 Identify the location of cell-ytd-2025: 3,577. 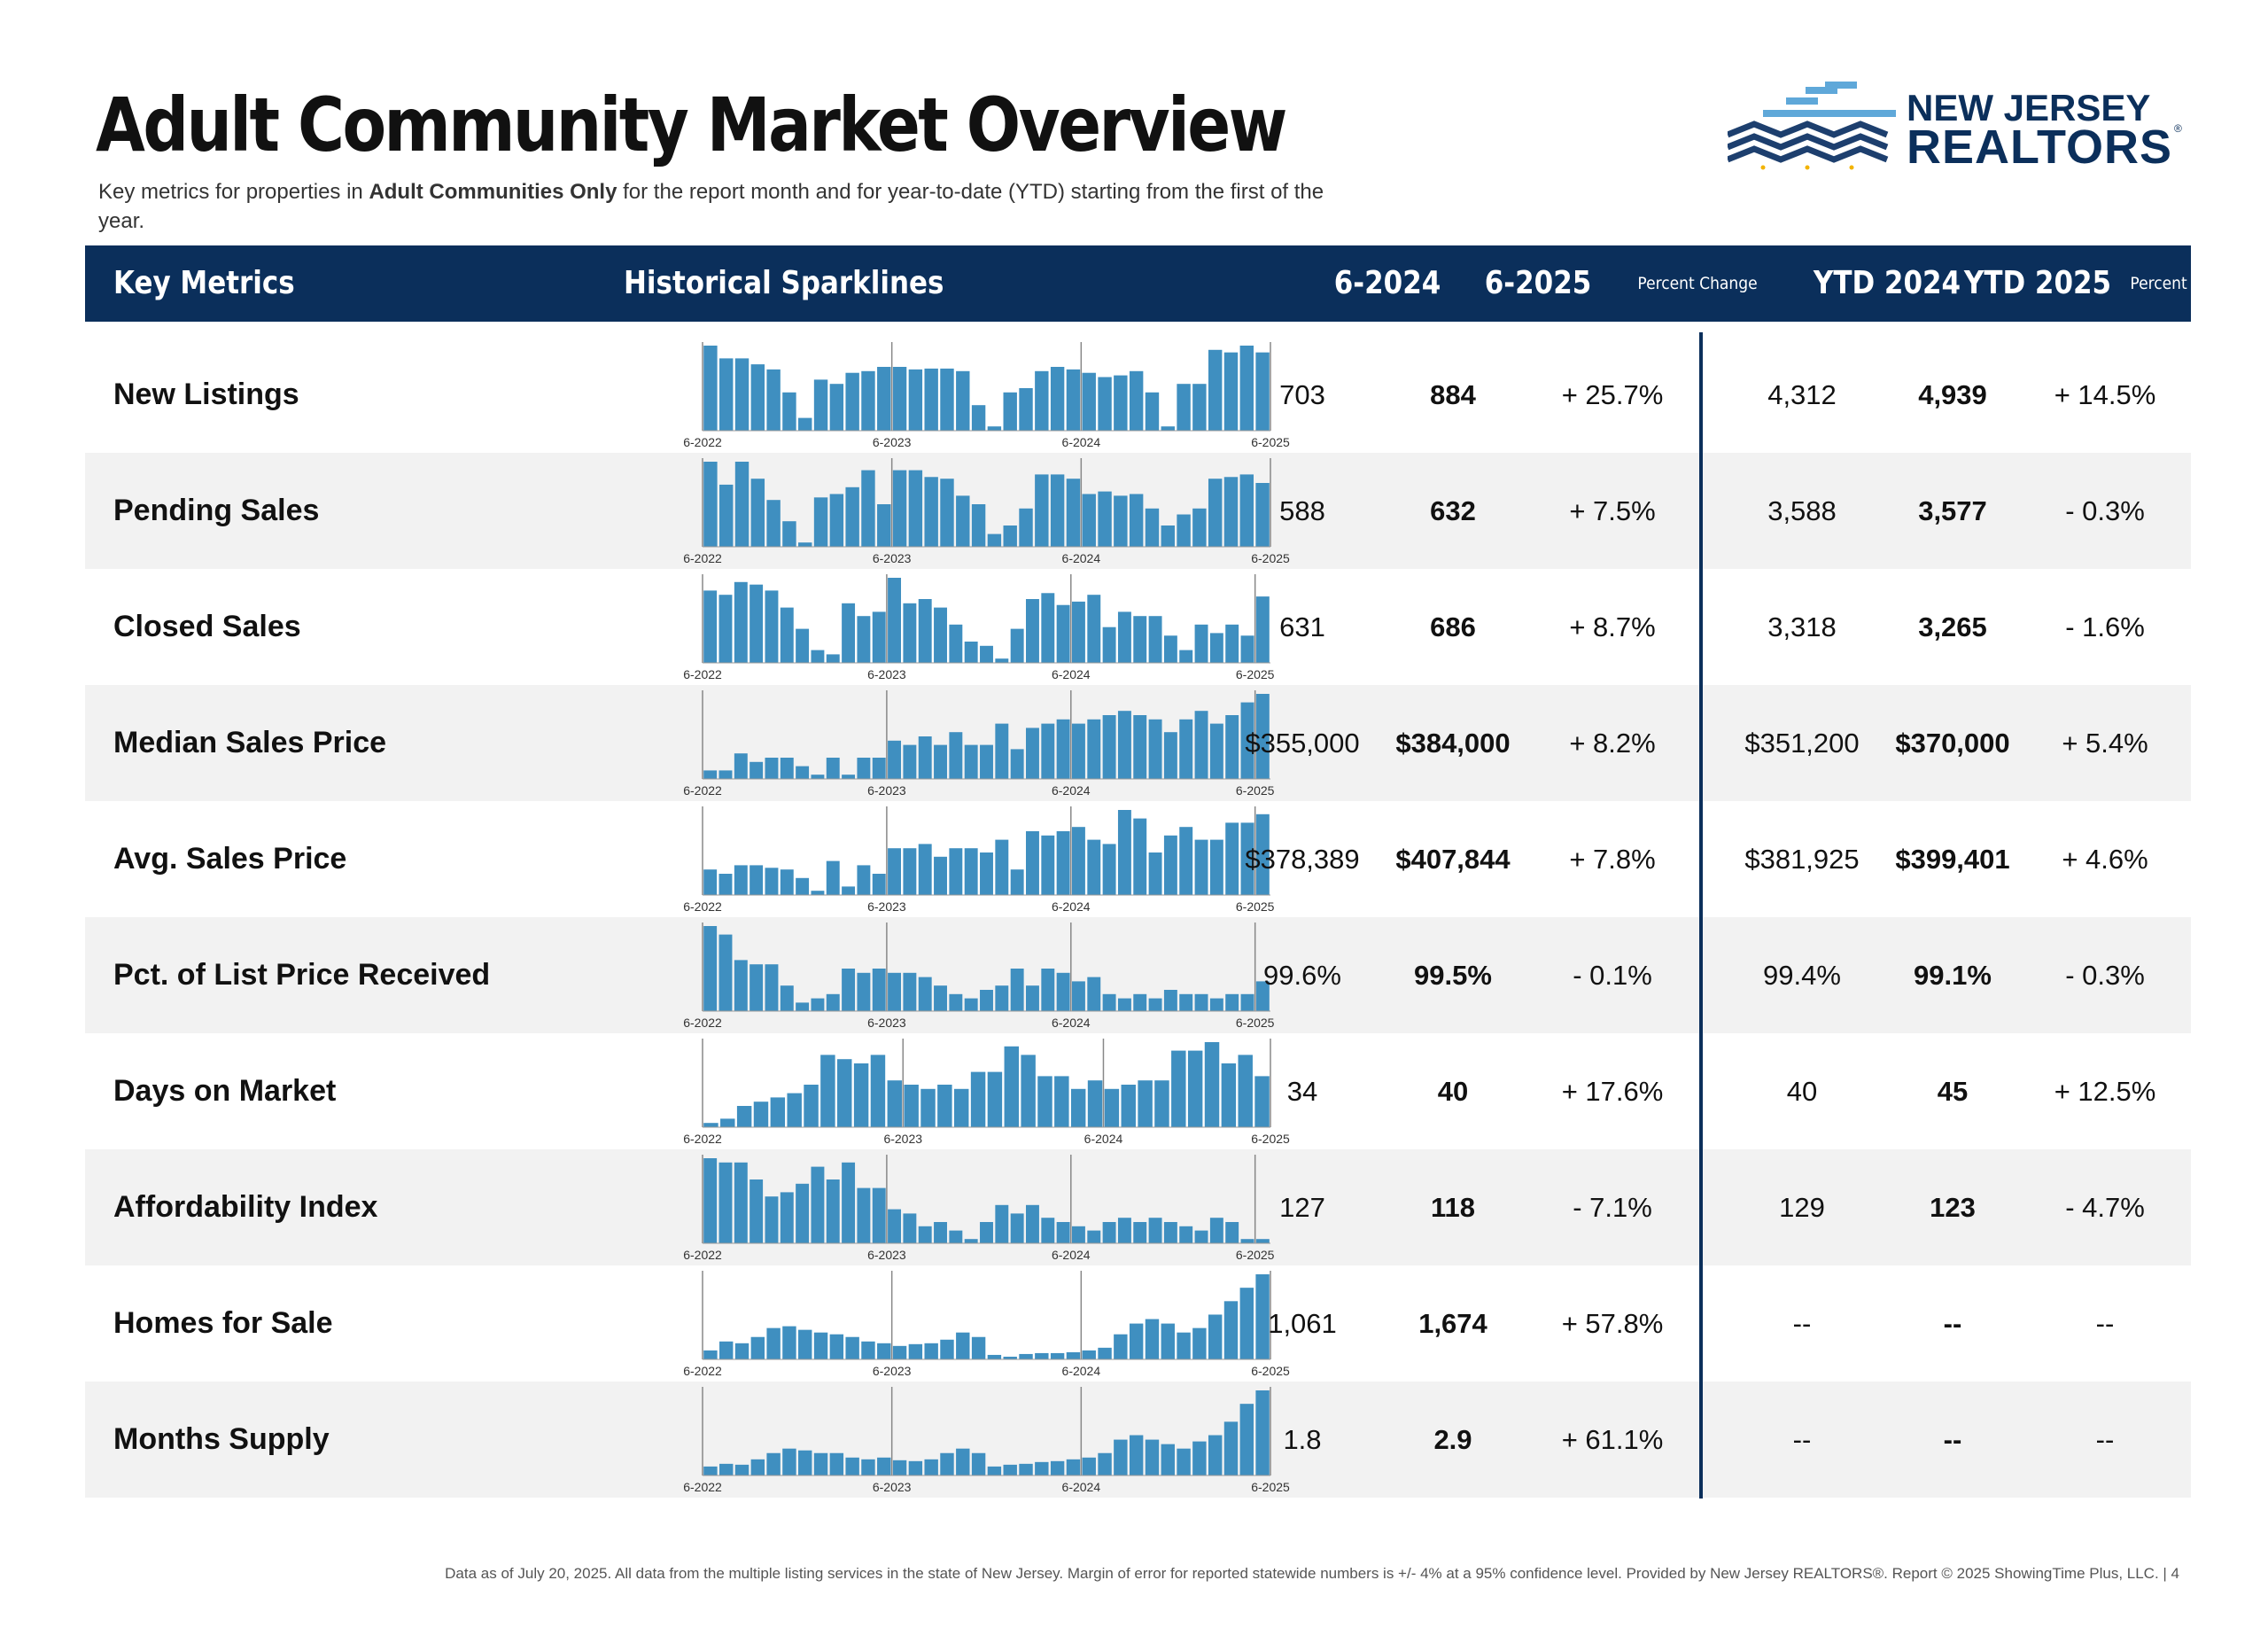
(1952, 510).